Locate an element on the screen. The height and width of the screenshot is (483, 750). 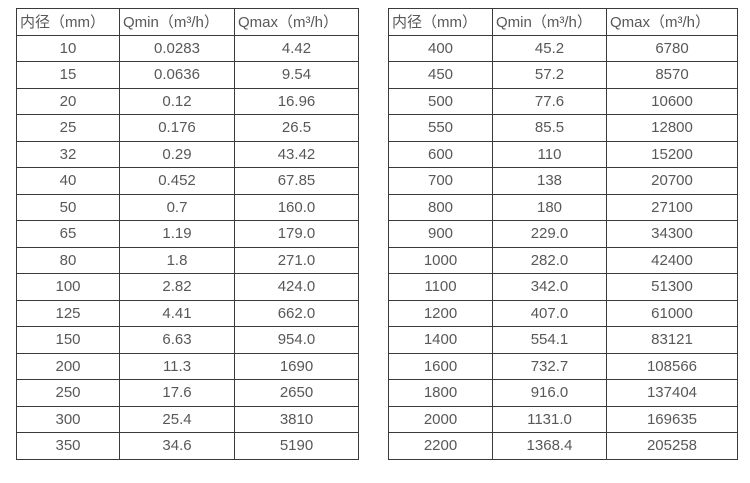
table-cell: 108566 is located at coordinates (672, 366).